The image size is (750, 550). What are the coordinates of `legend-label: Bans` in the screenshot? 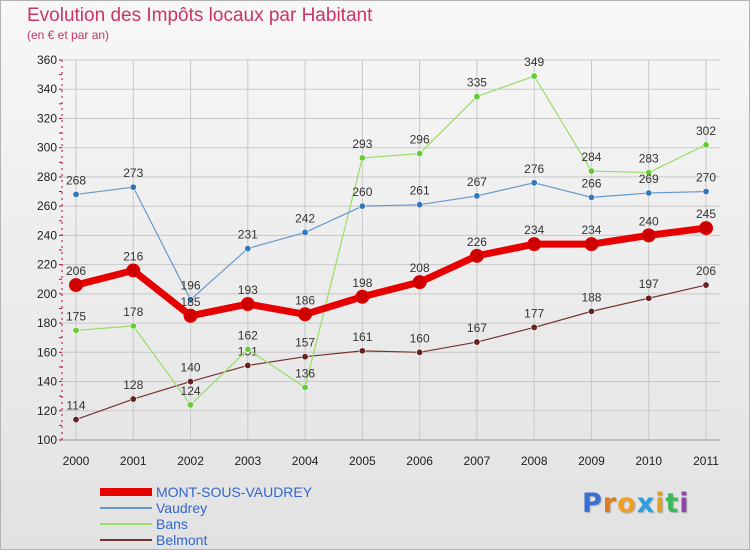 It's located at (172, 524).